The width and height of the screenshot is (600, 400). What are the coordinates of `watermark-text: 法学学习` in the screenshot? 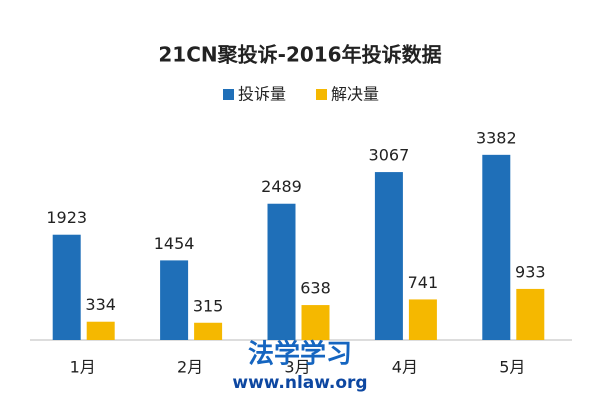 It's located at (300, 354).